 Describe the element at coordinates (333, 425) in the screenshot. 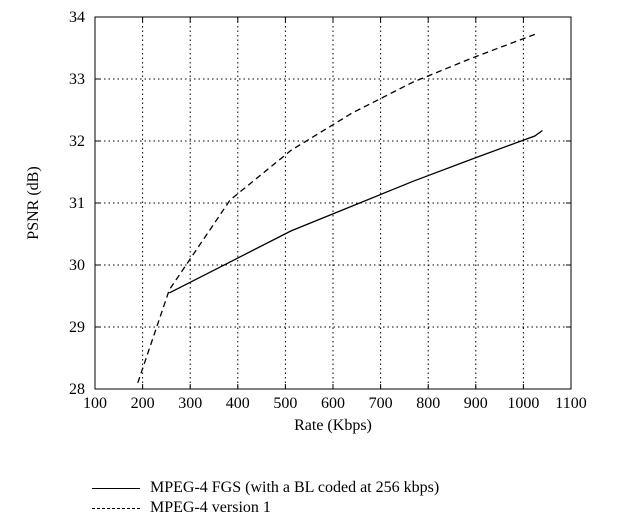

I see `x-axis-label: Rate (Kbps)` at that location.